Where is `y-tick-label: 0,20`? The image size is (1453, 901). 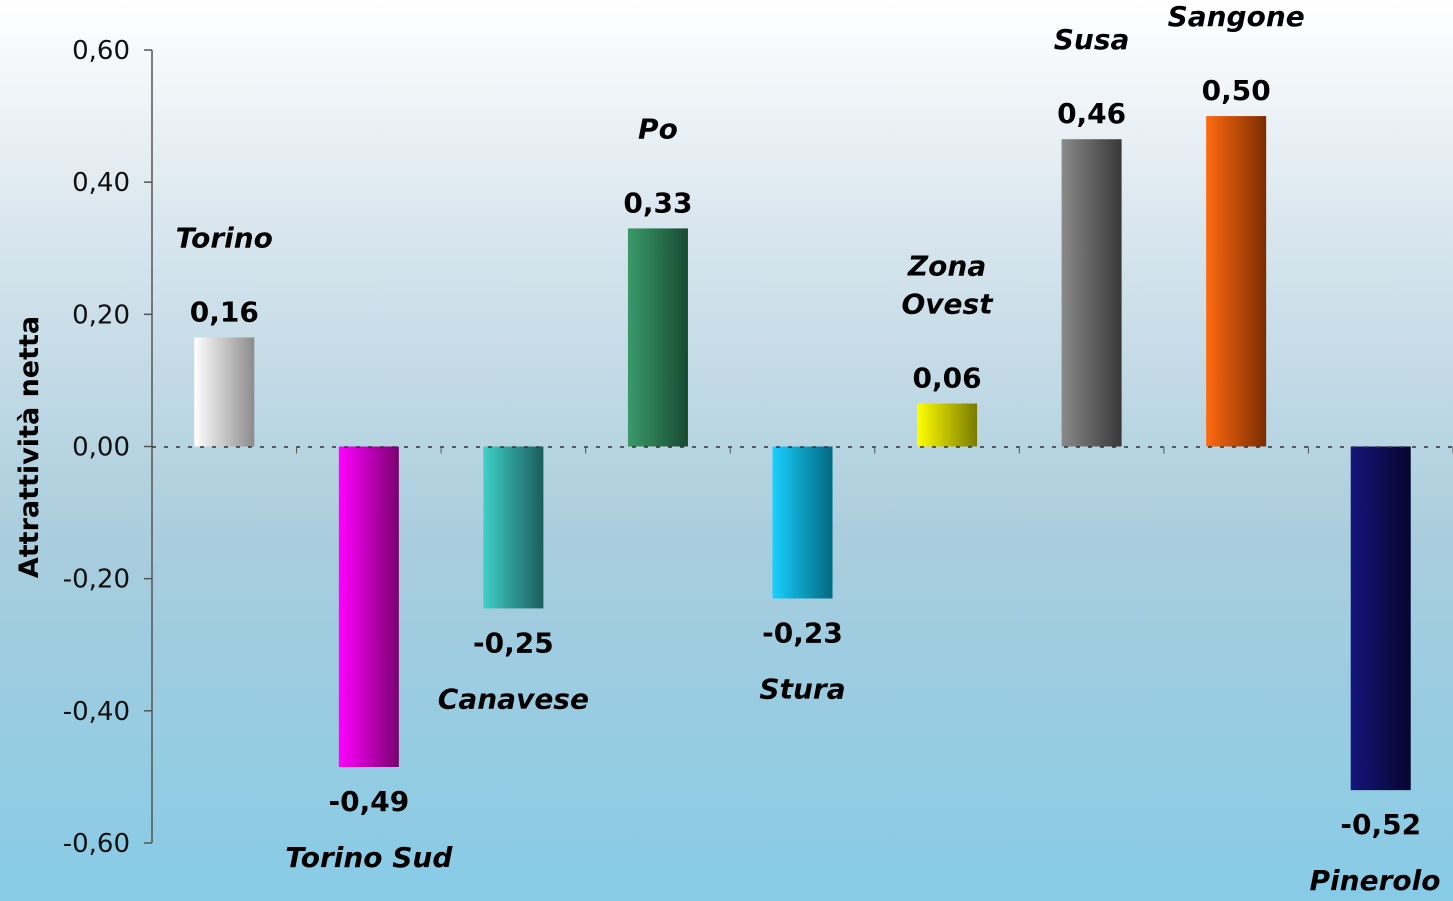
y-tick-label: 0,20 is located at coordinates (101, 315).